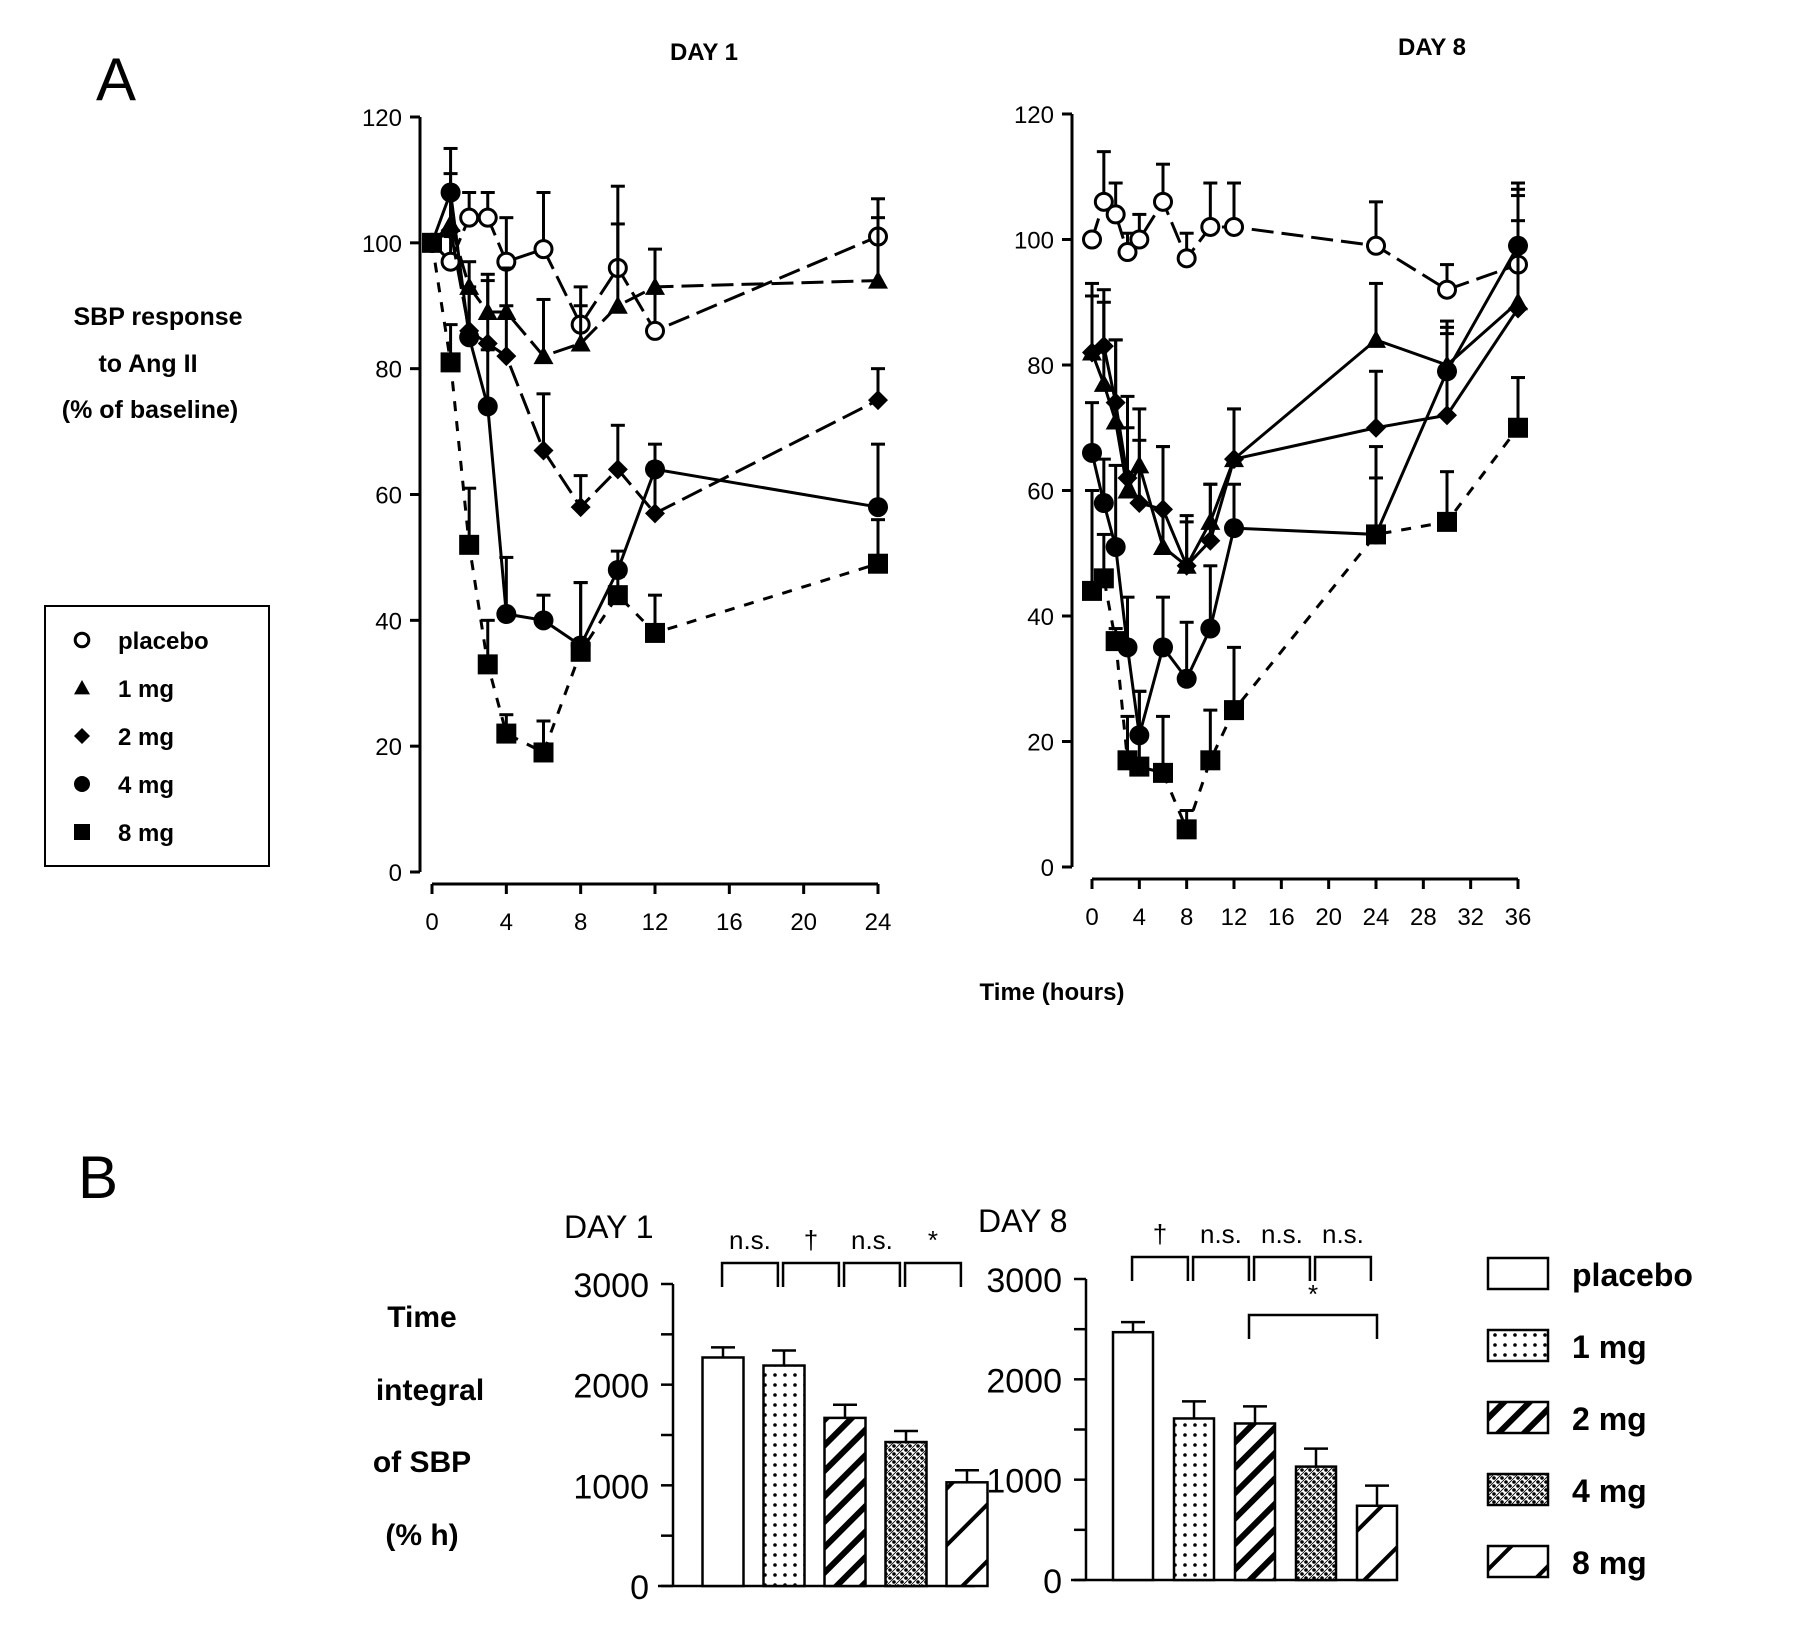 The width and height of the screenshot is (1800, 1626). Describe the element at coordinates (704, 52) in the screenshot. I see `day1-line-title: DAY 1` at that location.